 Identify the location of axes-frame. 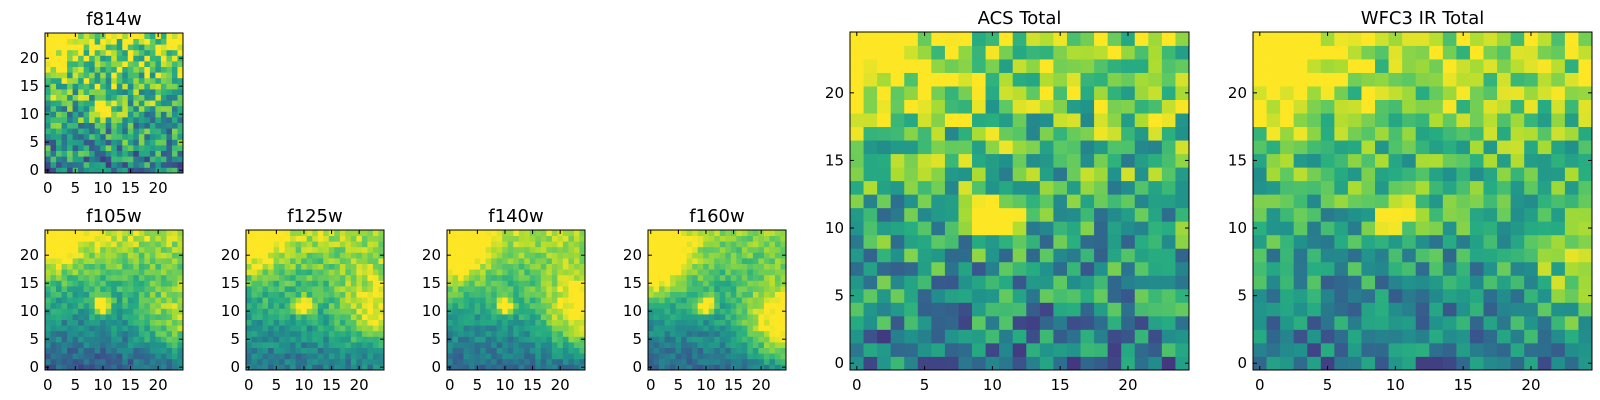
(717, 300).